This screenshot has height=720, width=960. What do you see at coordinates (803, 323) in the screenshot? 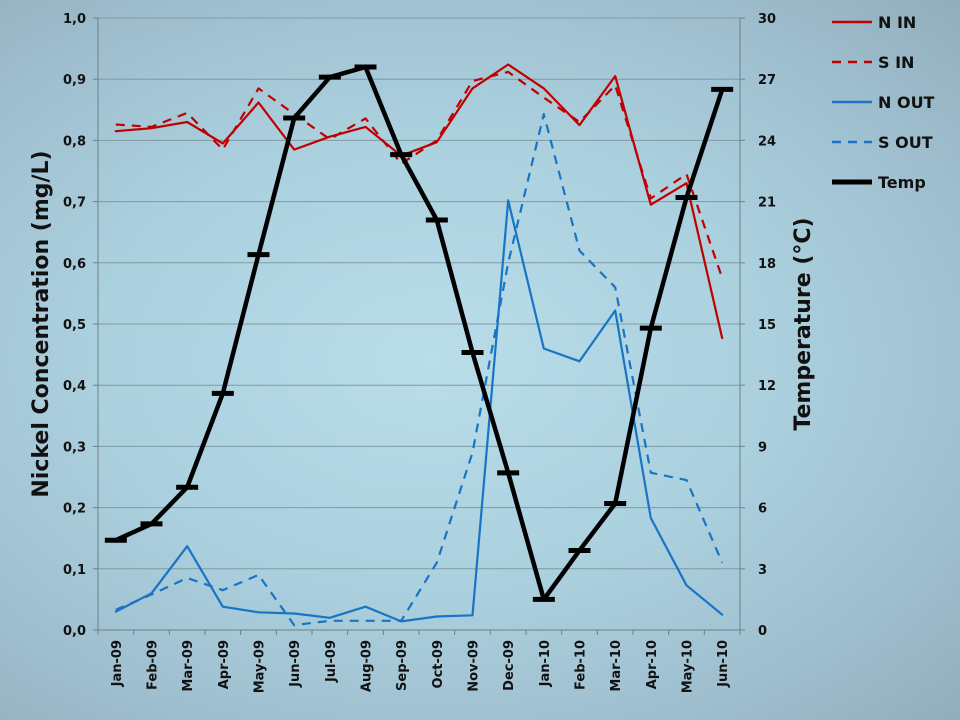
I see `y2-axis-title: Temperature (°C)` at bounding box center [803, 323].